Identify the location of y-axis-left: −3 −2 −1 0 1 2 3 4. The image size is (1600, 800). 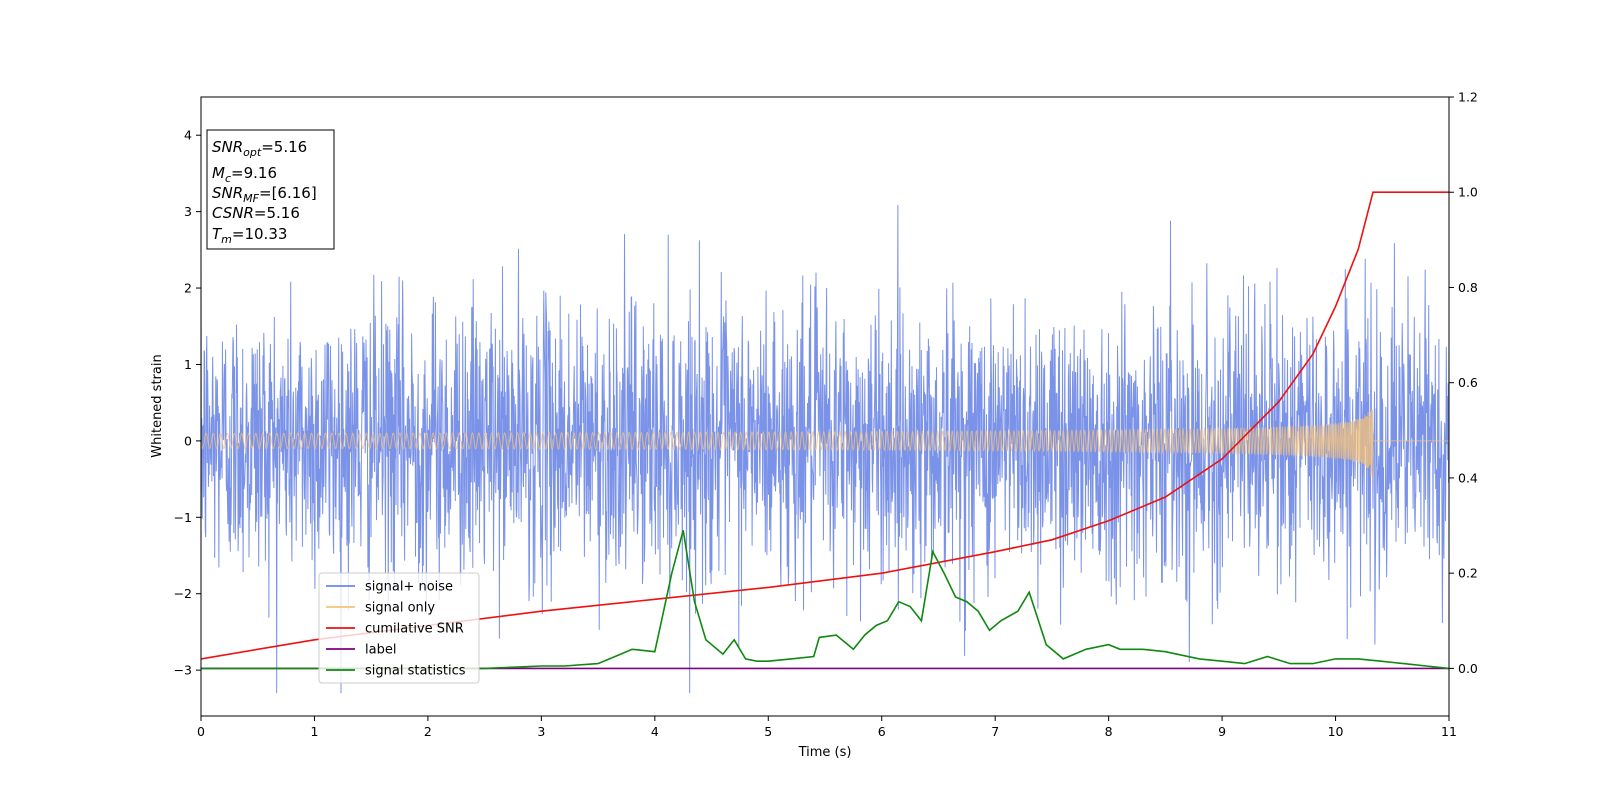
(187, 403).